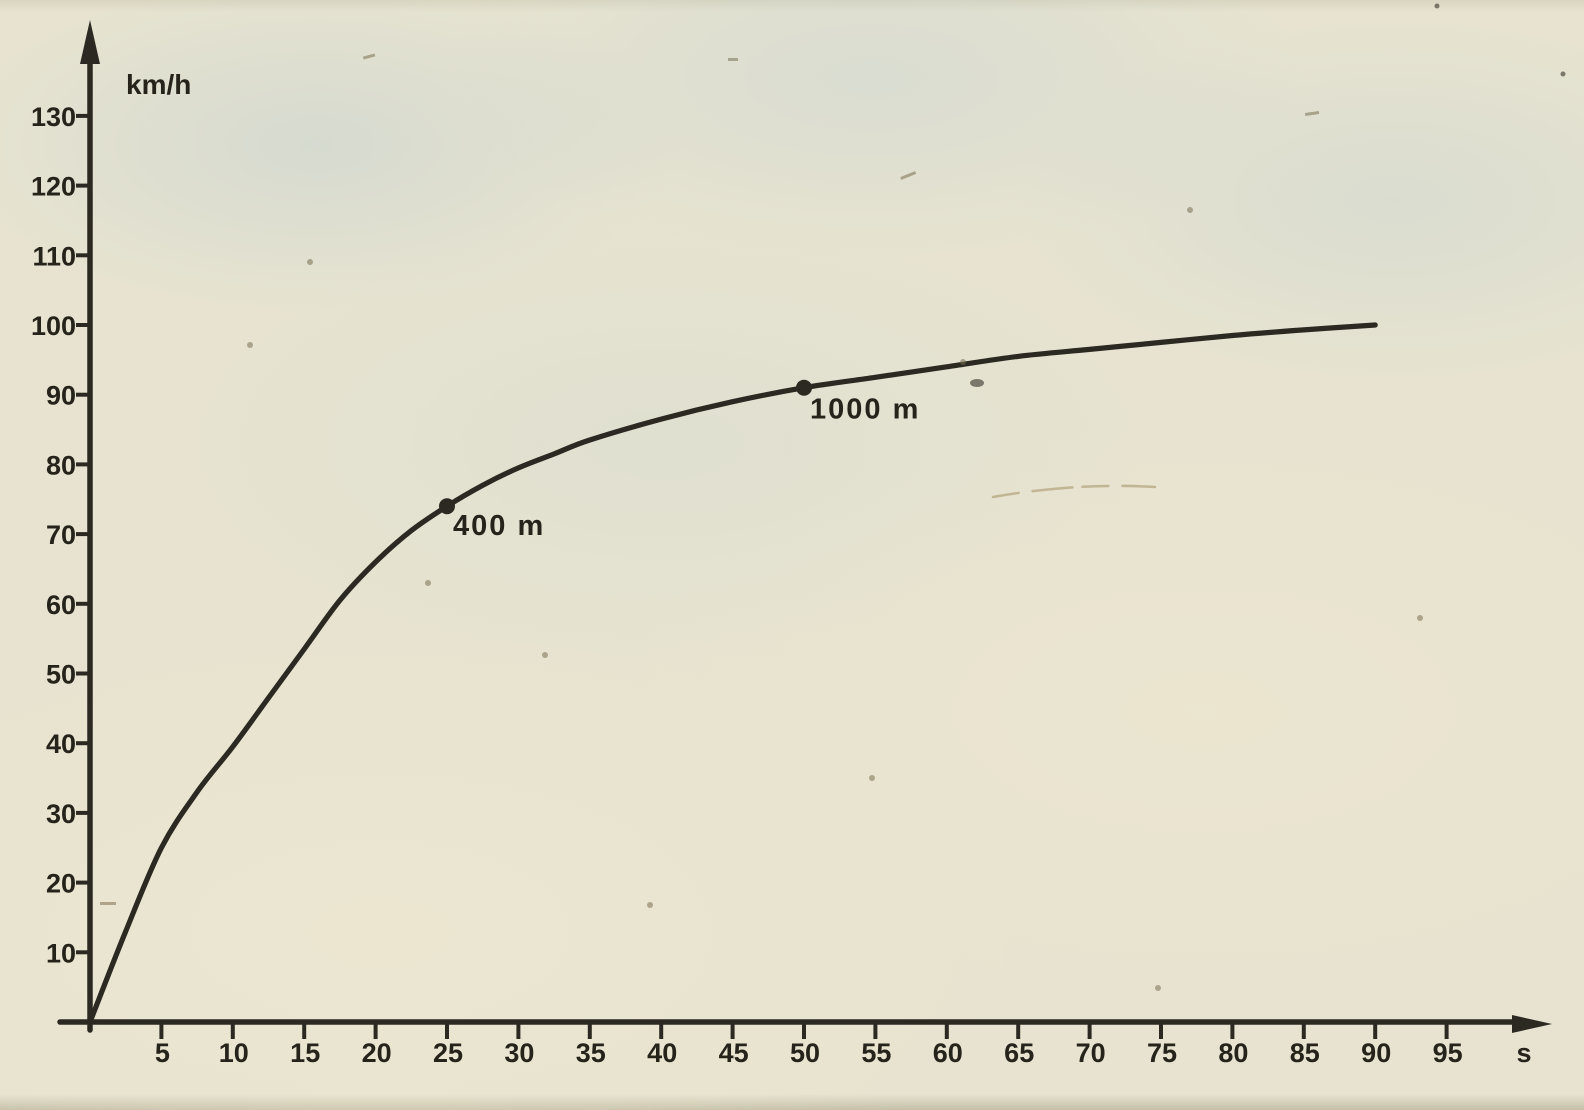 The width and height of the screenshot is (1584, 1110). What do you see at coordinates (734, 1053) in the screenshot?
I see `x-tick-label: 45` at bounding box center [734, 1053].